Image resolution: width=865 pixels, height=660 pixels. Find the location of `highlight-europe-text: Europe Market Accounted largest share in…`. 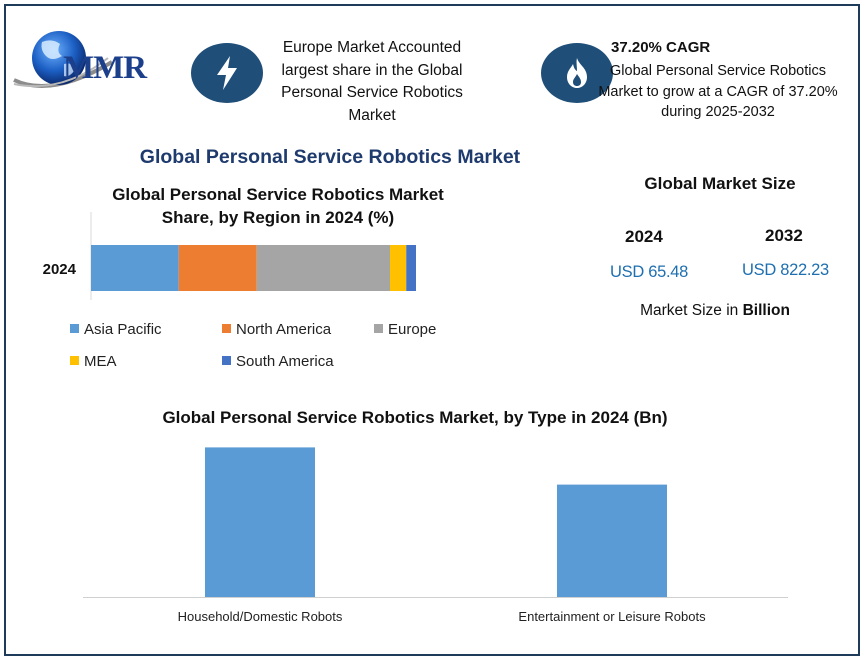

highlight-europe-text: Europe Market Accounted largest share in… is located at coordinates (372, 81).